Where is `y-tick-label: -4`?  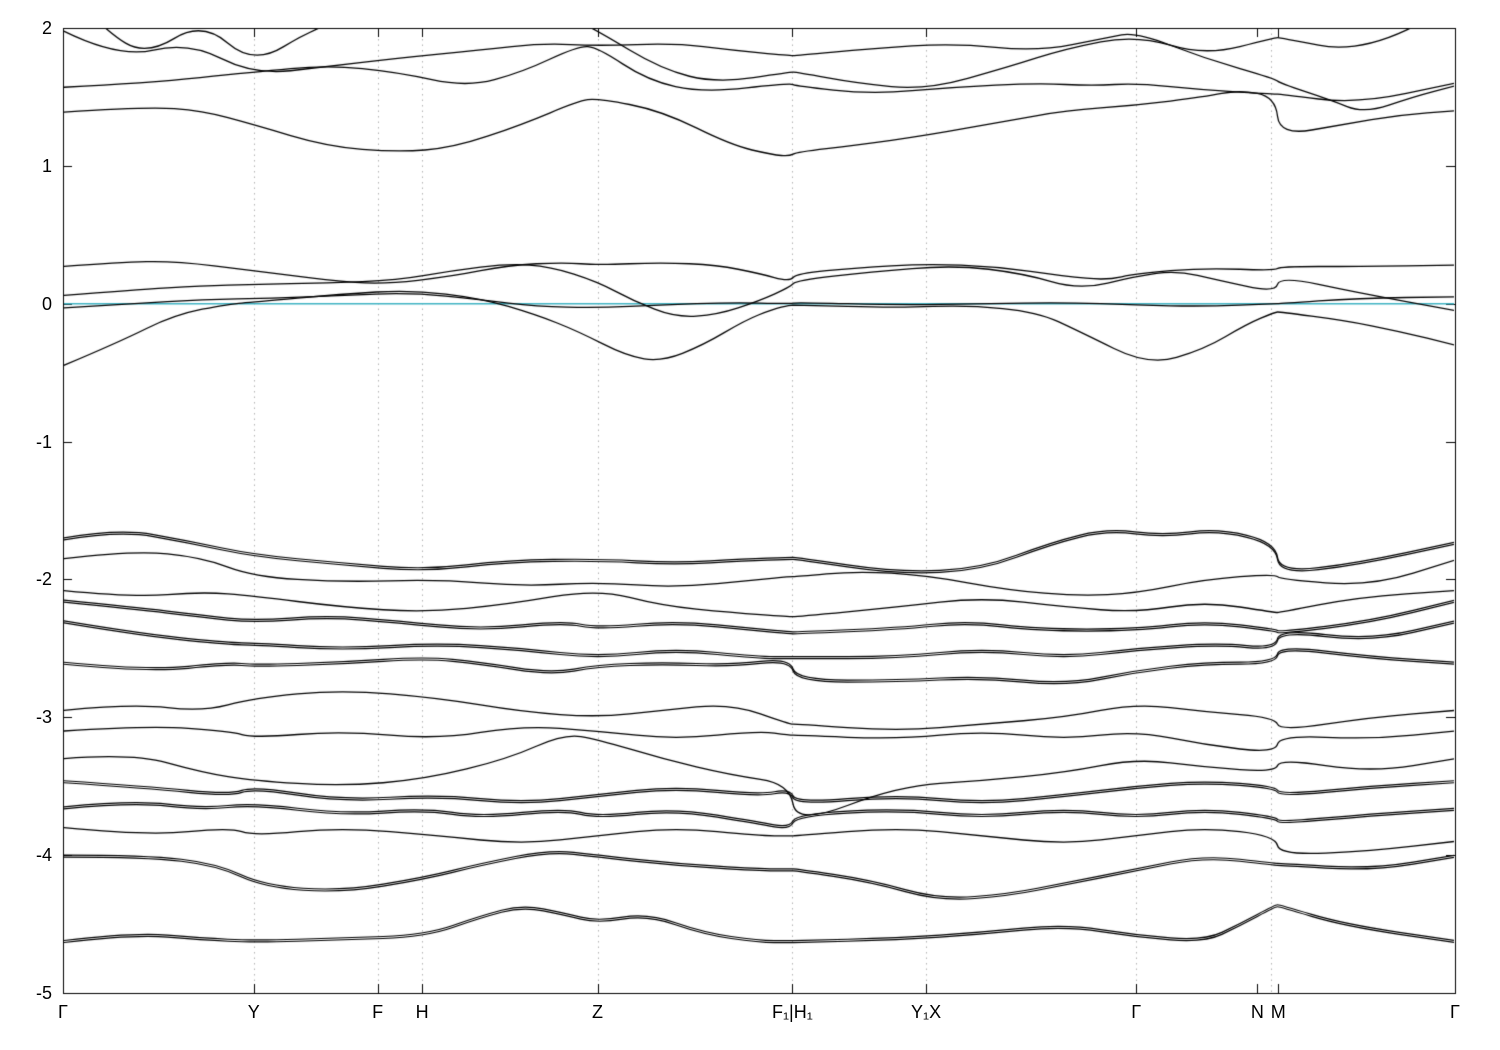
y-tick-label: -4 is located at coordinates (43, 855).